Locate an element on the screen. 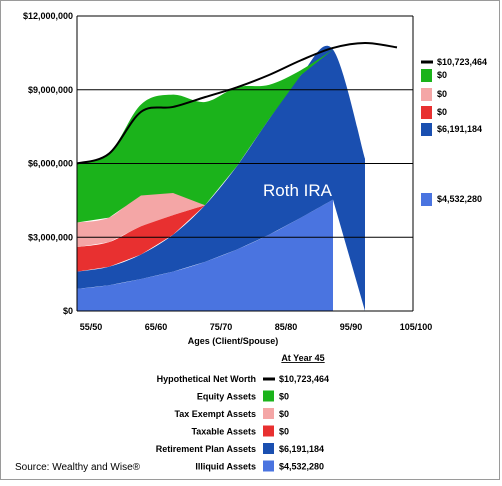 The width and height of the screenshot is (502, 486). x-tick-label: 85/80 is located at coordinates (286, 327).